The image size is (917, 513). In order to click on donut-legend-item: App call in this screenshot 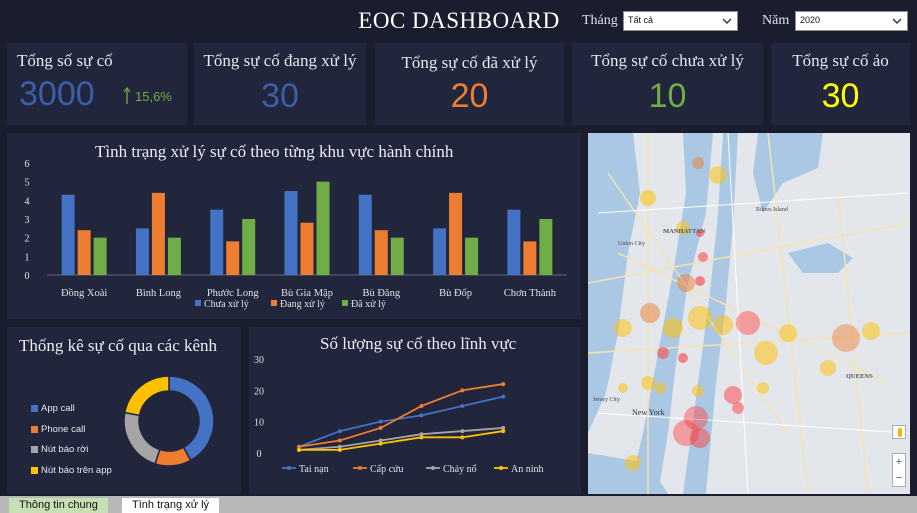, I will do `click(53, 408)`.